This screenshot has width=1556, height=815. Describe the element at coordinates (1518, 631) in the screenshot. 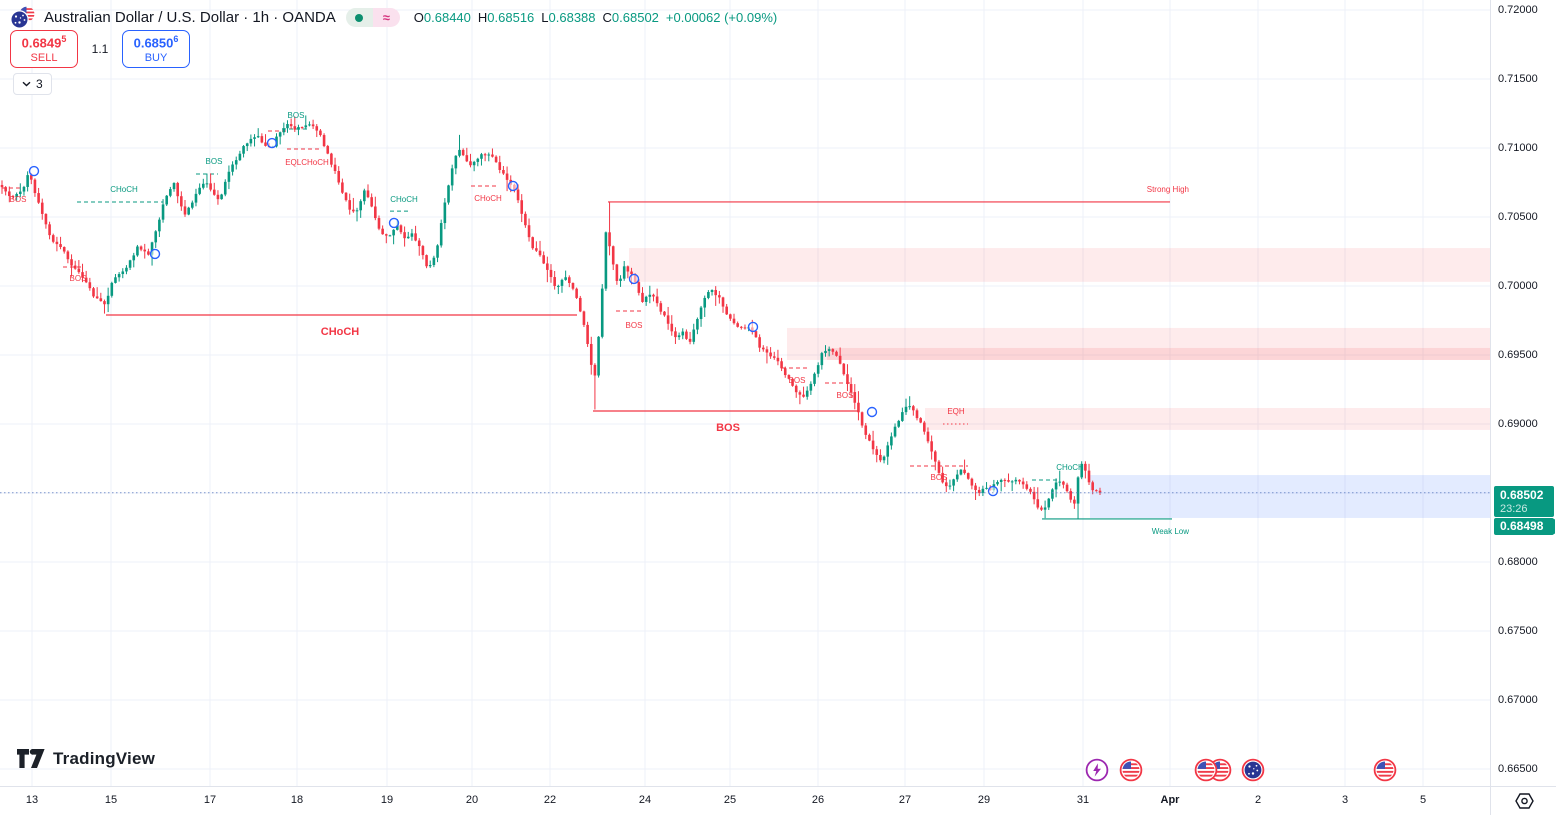

I see `price-tick: 0.67500` at that location.